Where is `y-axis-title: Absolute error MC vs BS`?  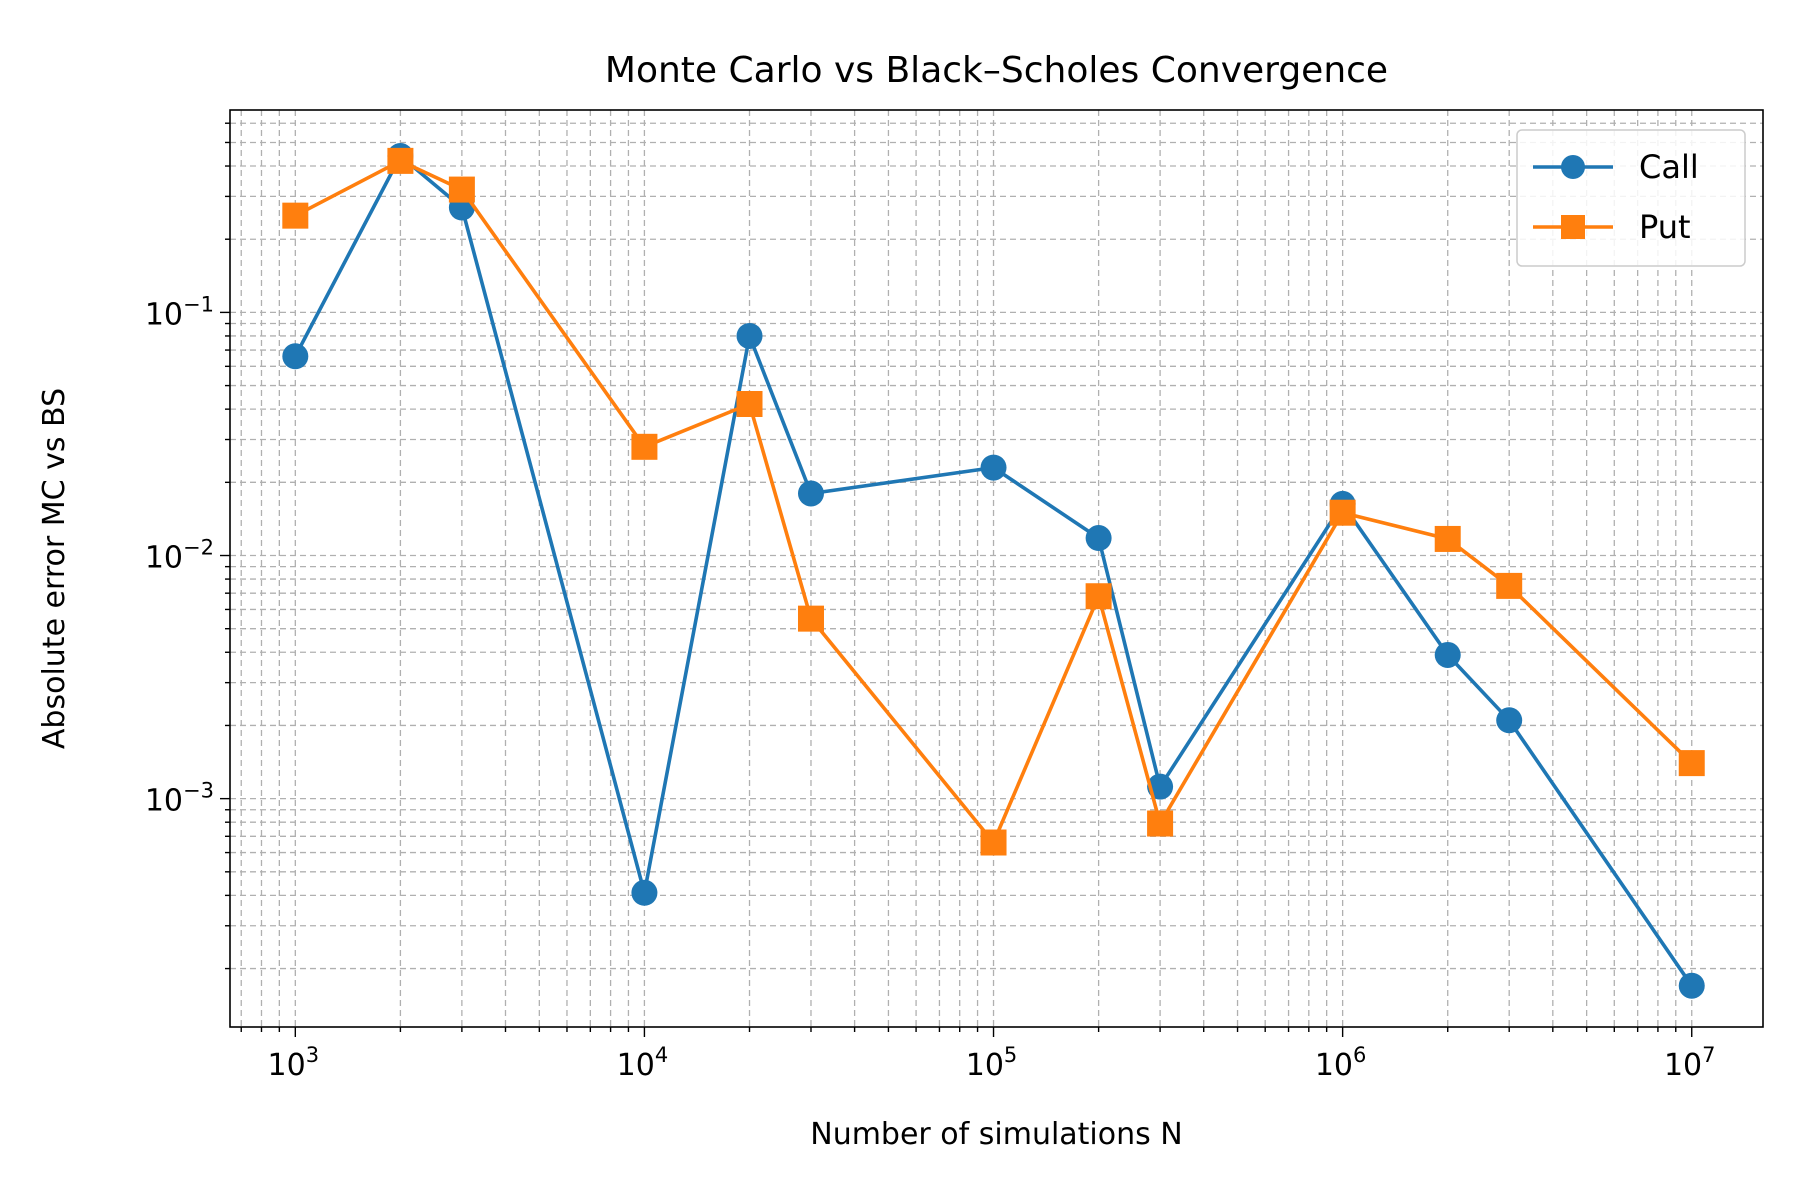
y-axis-title: Absolute error MC vs BS is located at coordinates (54, 568).